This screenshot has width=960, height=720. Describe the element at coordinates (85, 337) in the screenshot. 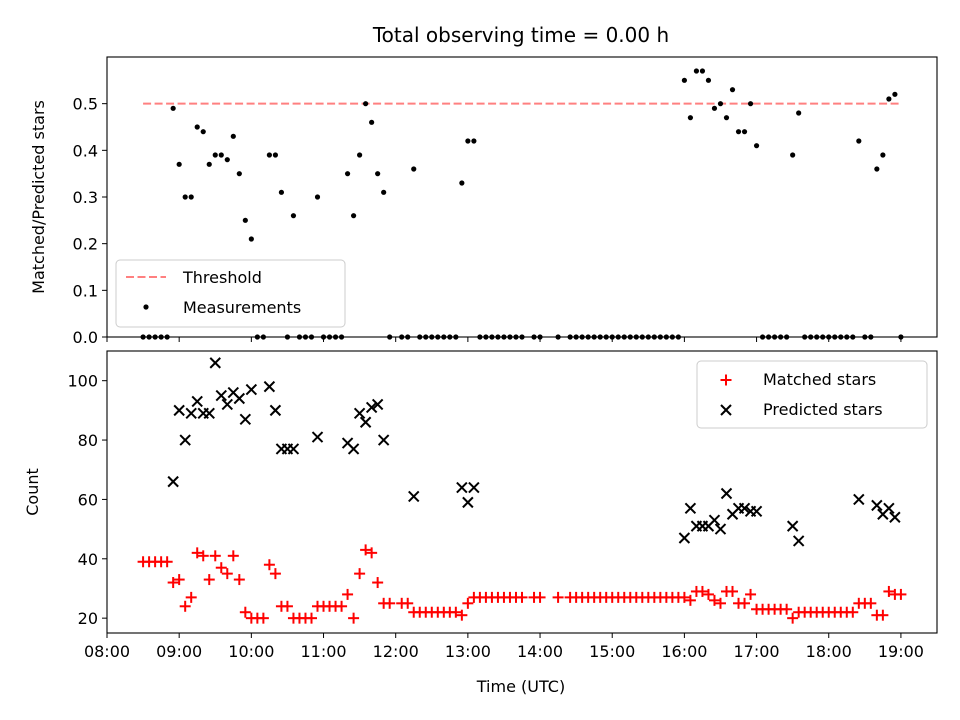

I see `ratio-y-tick-label: 0.0` at that location.